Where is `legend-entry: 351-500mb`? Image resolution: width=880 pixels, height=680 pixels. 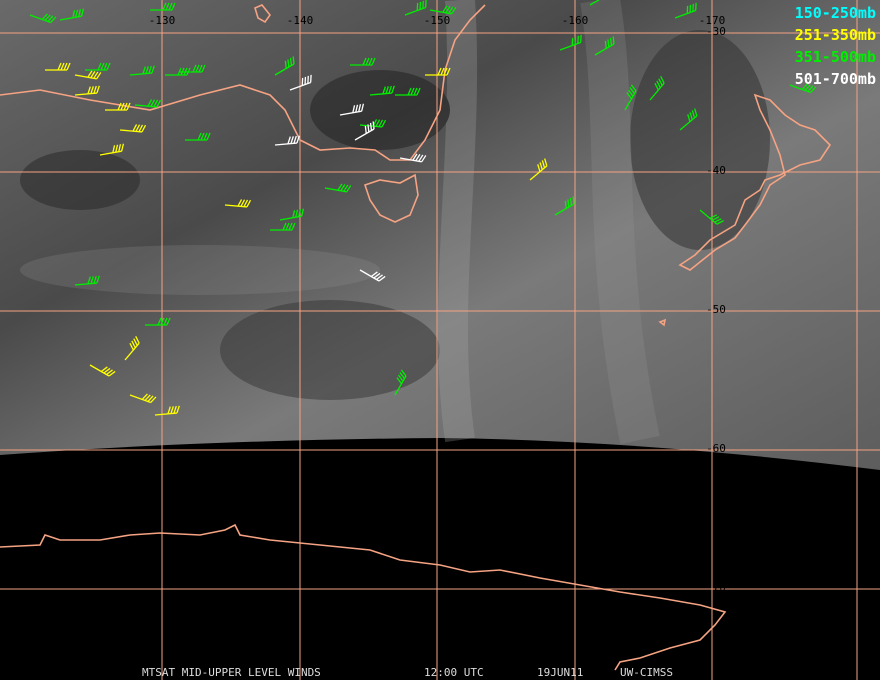 legend-entry: 351-500mb is located at coordinates (835, 57).